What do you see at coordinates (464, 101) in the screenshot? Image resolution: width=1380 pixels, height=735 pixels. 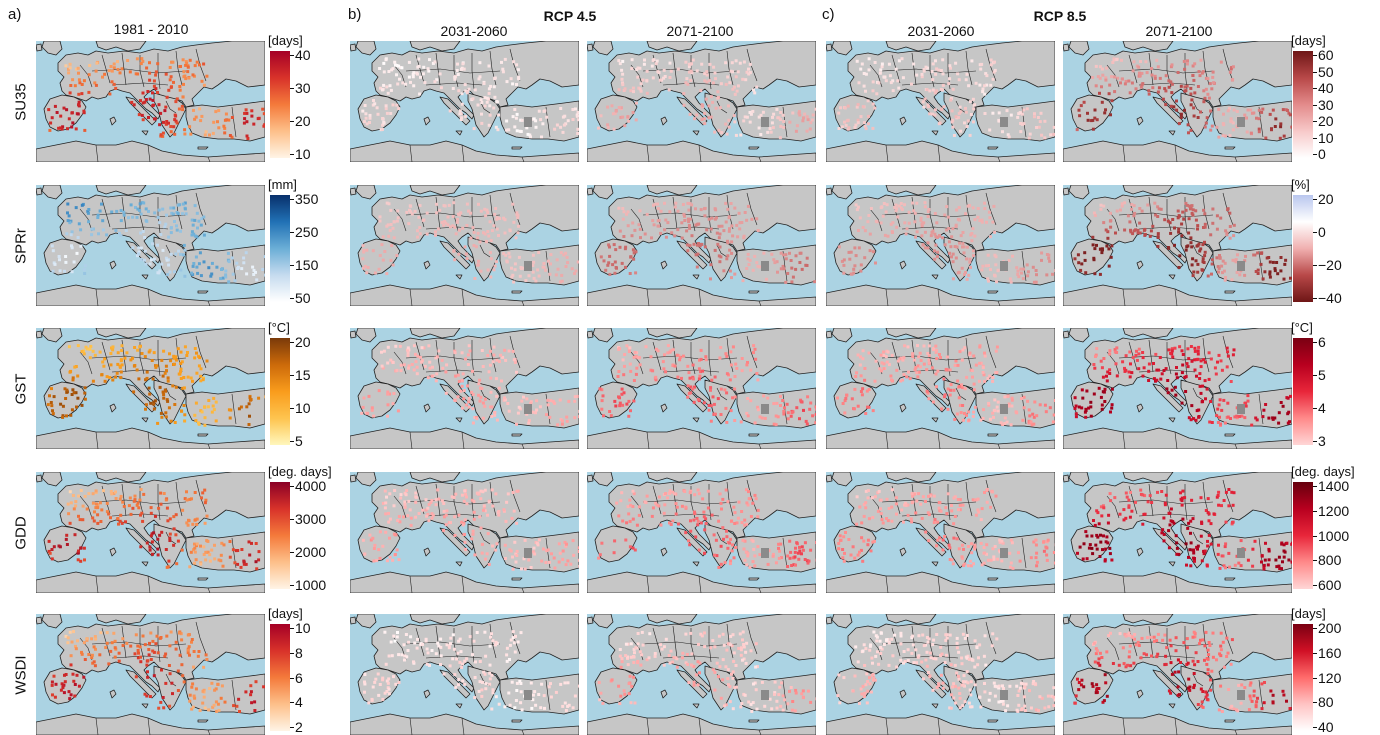 I see `map-su35-rcp45_near` at bounding box center [464, 101].